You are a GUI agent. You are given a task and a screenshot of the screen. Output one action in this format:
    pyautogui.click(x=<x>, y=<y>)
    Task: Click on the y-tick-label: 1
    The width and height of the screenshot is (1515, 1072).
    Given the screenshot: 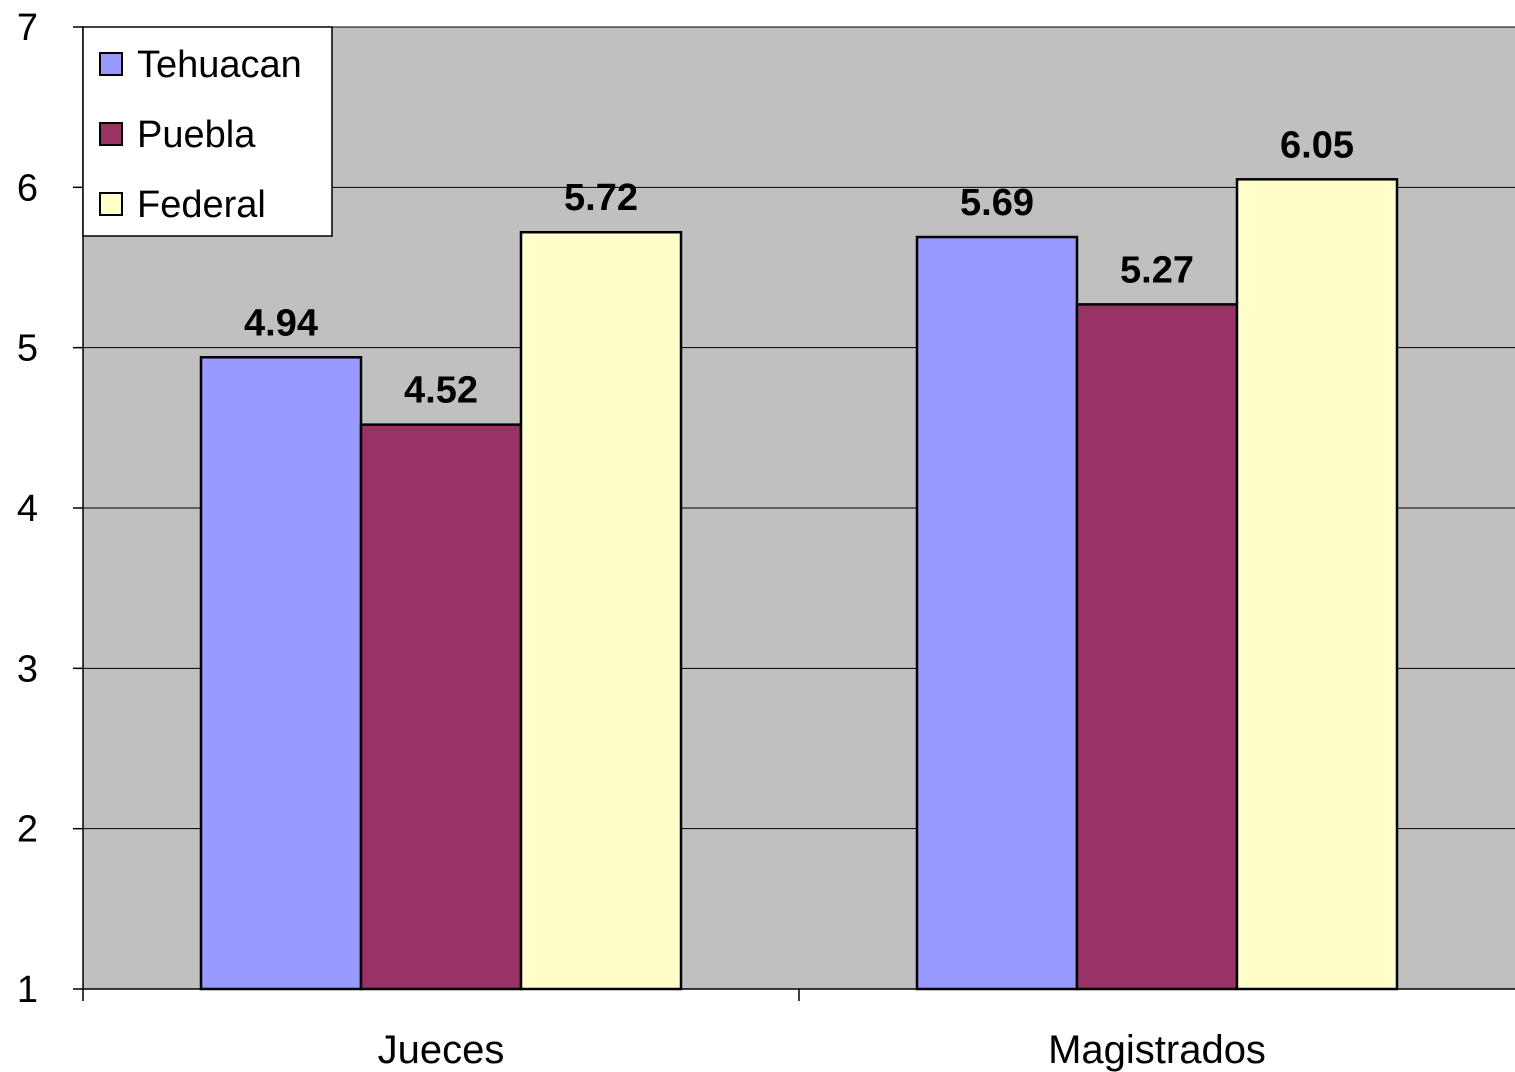 What is the action you would take?
    pyautogui.click(x=27, y=990)
    